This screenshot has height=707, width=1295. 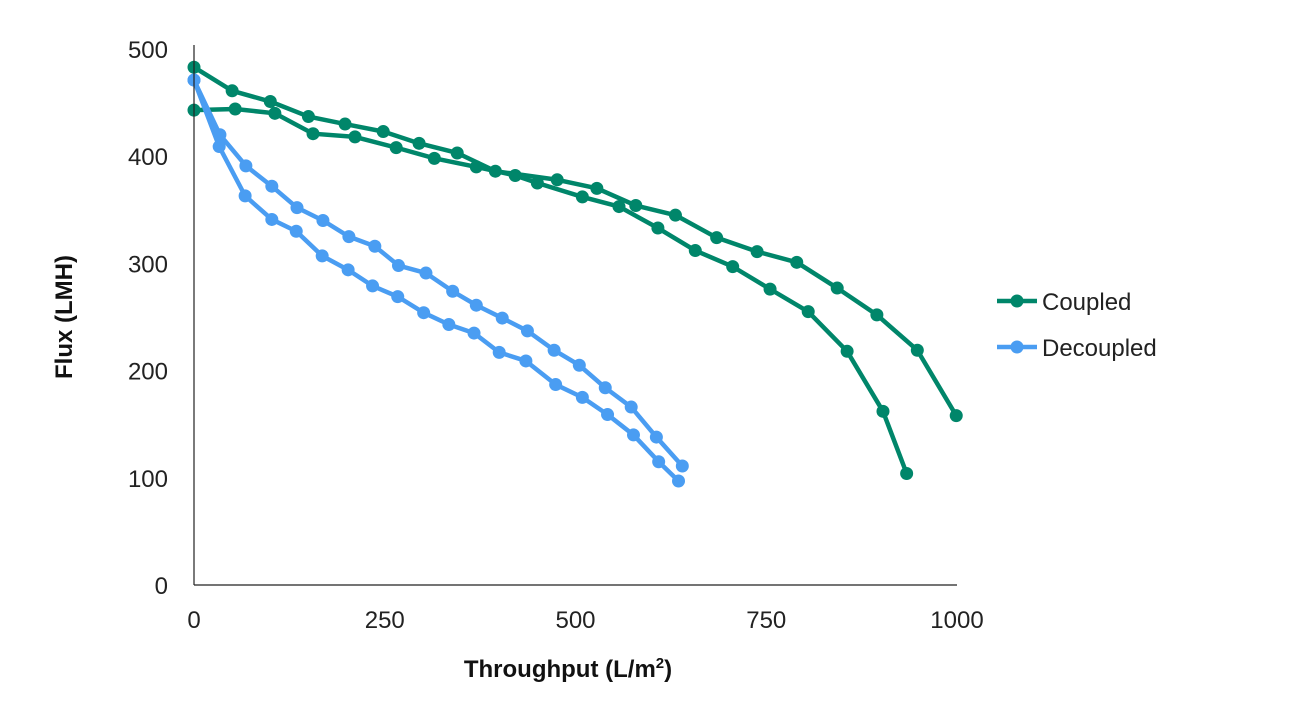 I want to click on y-axis-title: Flux (LMH), so click(x=64, y=317).